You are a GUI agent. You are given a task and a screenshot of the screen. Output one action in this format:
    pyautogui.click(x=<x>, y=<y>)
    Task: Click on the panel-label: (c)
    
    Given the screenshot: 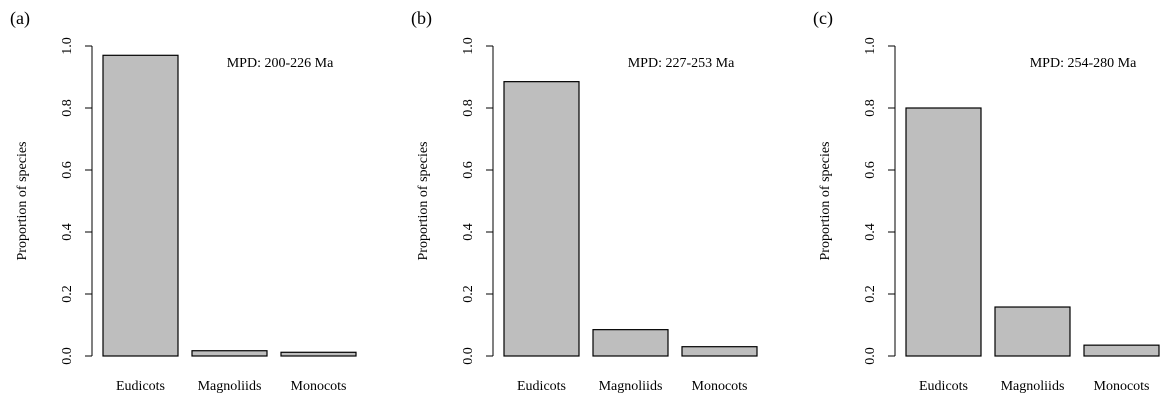 What is the action you would take?
    pyautogui.click(x=823, y=18)
    